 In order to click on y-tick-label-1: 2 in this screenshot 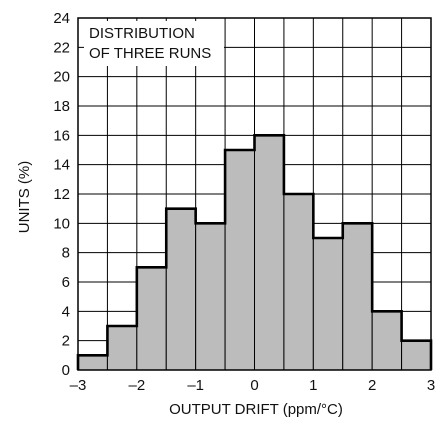, I will do `click(66, 341)`.